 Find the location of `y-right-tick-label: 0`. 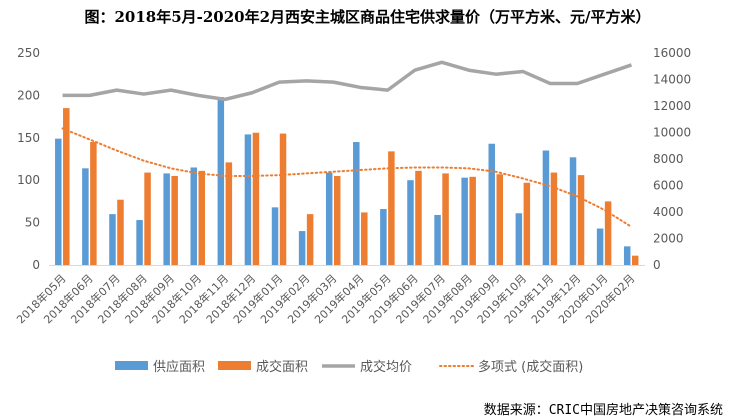

y-right-tick-label: 0 is located at coordinates (657, 265).